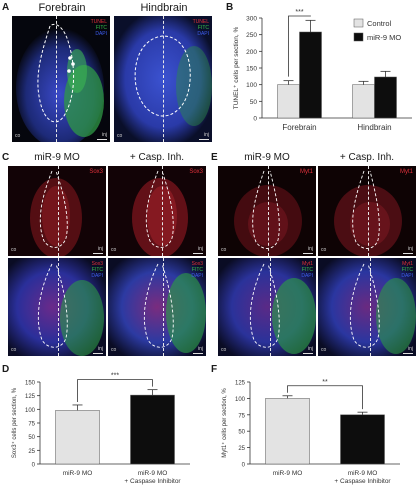 This screenshot has width=420, height=500. What do you see at coordinates (251, 52) in the screenshot?
I see `y-tick-label: 200` at bounding box center [251, 52].